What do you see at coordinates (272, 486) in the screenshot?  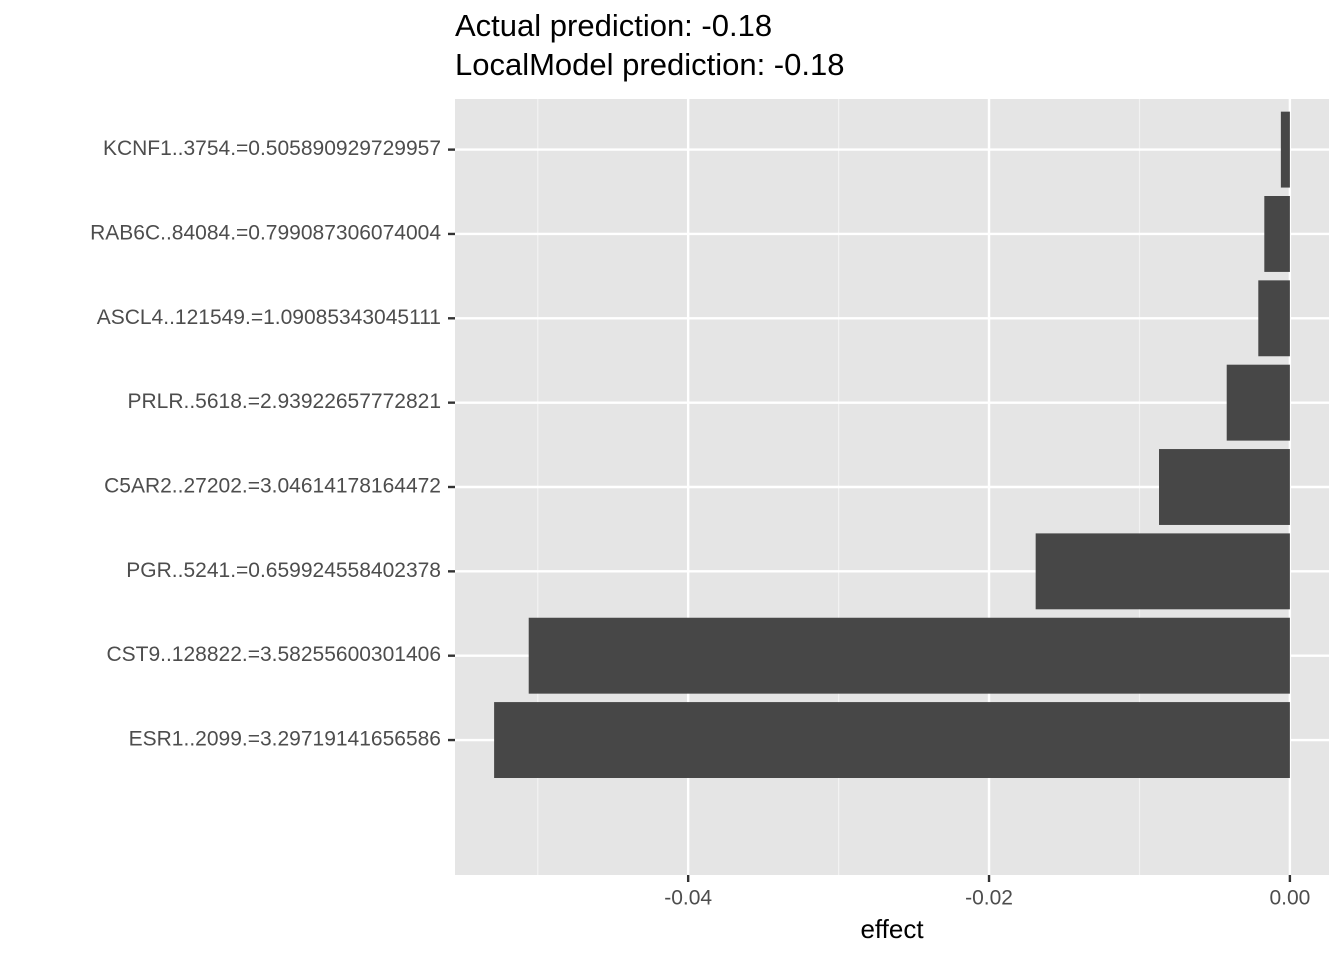 I see `y-tick-label: C5AR2..27202.=3.04614178164472` at bounding box center [272, 486].